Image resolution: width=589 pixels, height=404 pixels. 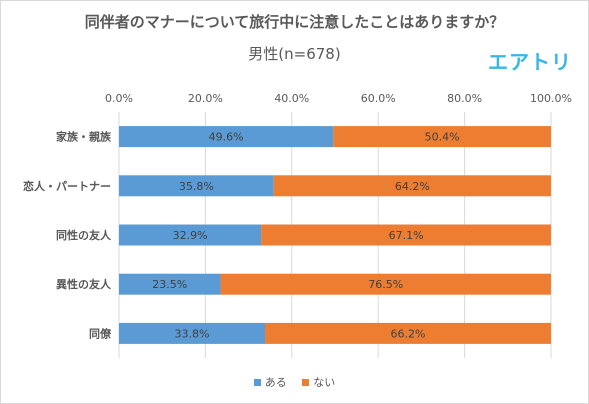 I want to click on x-tick-label-3: 60.0%, so click(x=378, y=98).